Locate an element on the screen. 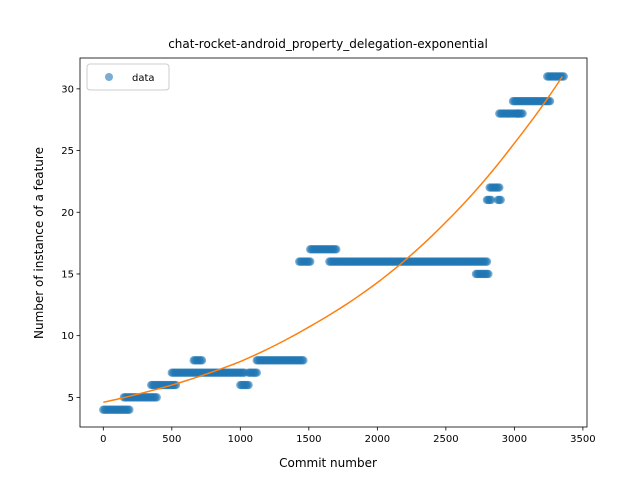 This screenshot has width=640, height=480. legend-box is located at coordinates (128, 77).